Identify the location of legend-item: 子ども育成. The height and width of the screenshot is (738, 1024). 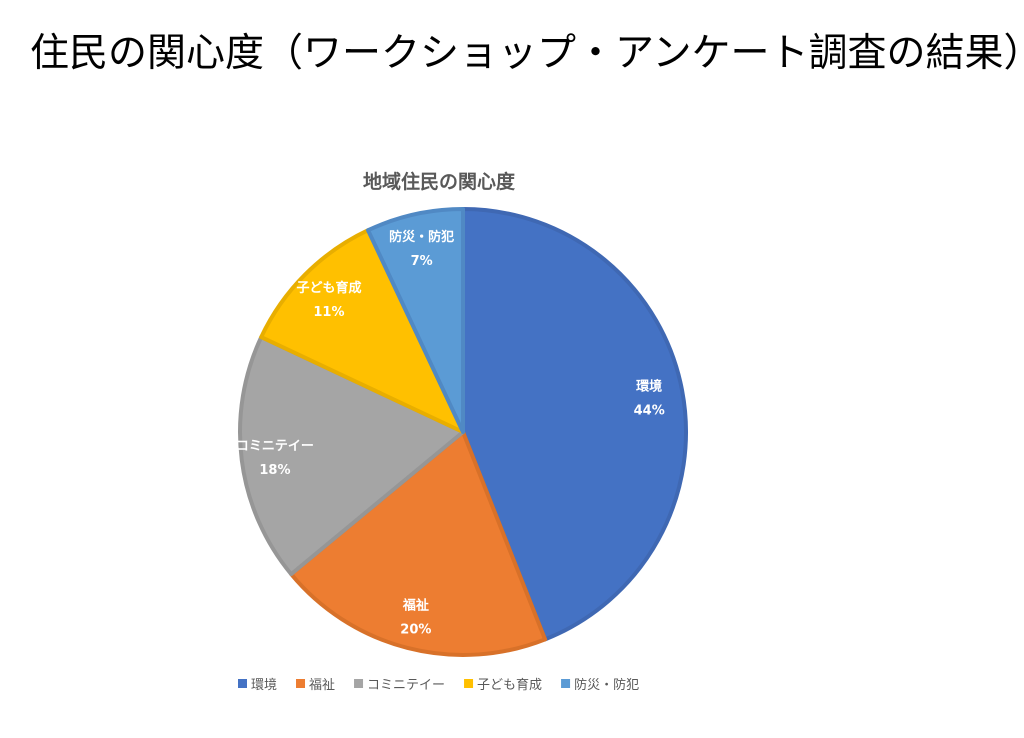
(503, 685).